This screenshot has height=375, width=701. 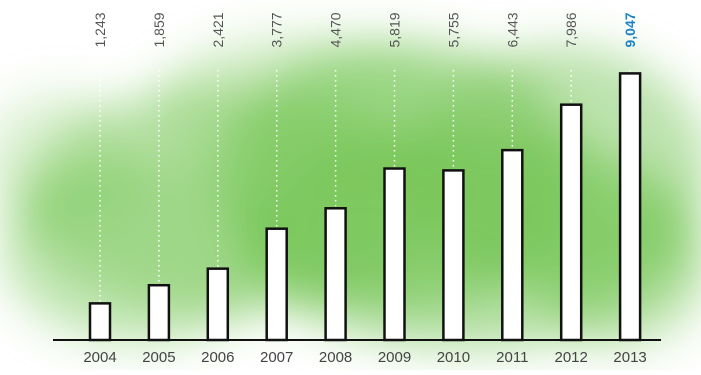 What do you see at coordinates (100, 29) in the screenshot?
I see `value-label: 1,243` at bounding box center [100, 29].